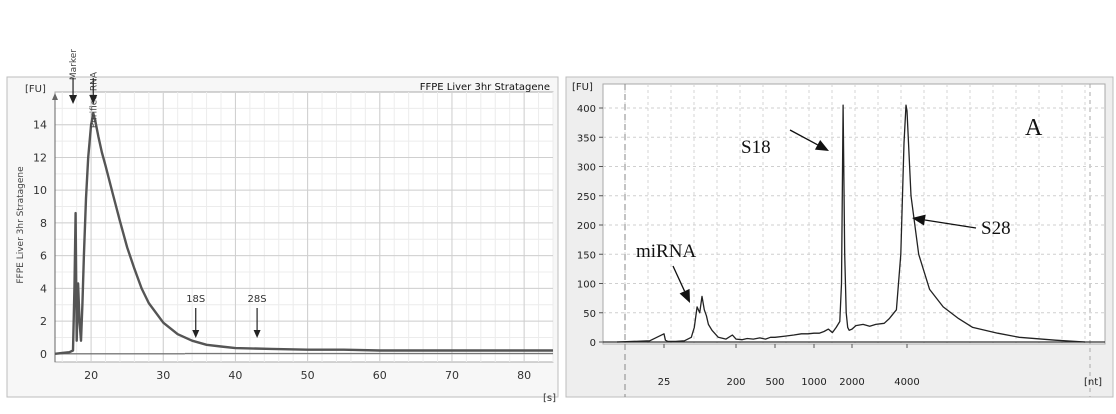  I want to click on left-x-unit: [s], so click(549, 398).